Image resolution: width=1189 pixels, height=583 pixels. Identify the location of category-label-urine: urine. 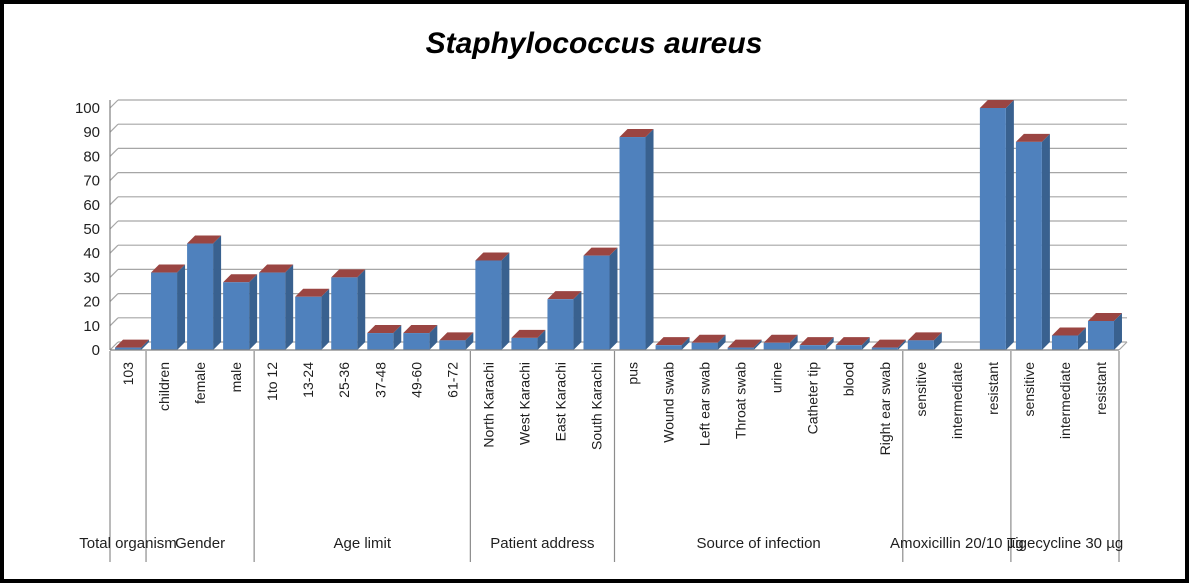
(777, 377).